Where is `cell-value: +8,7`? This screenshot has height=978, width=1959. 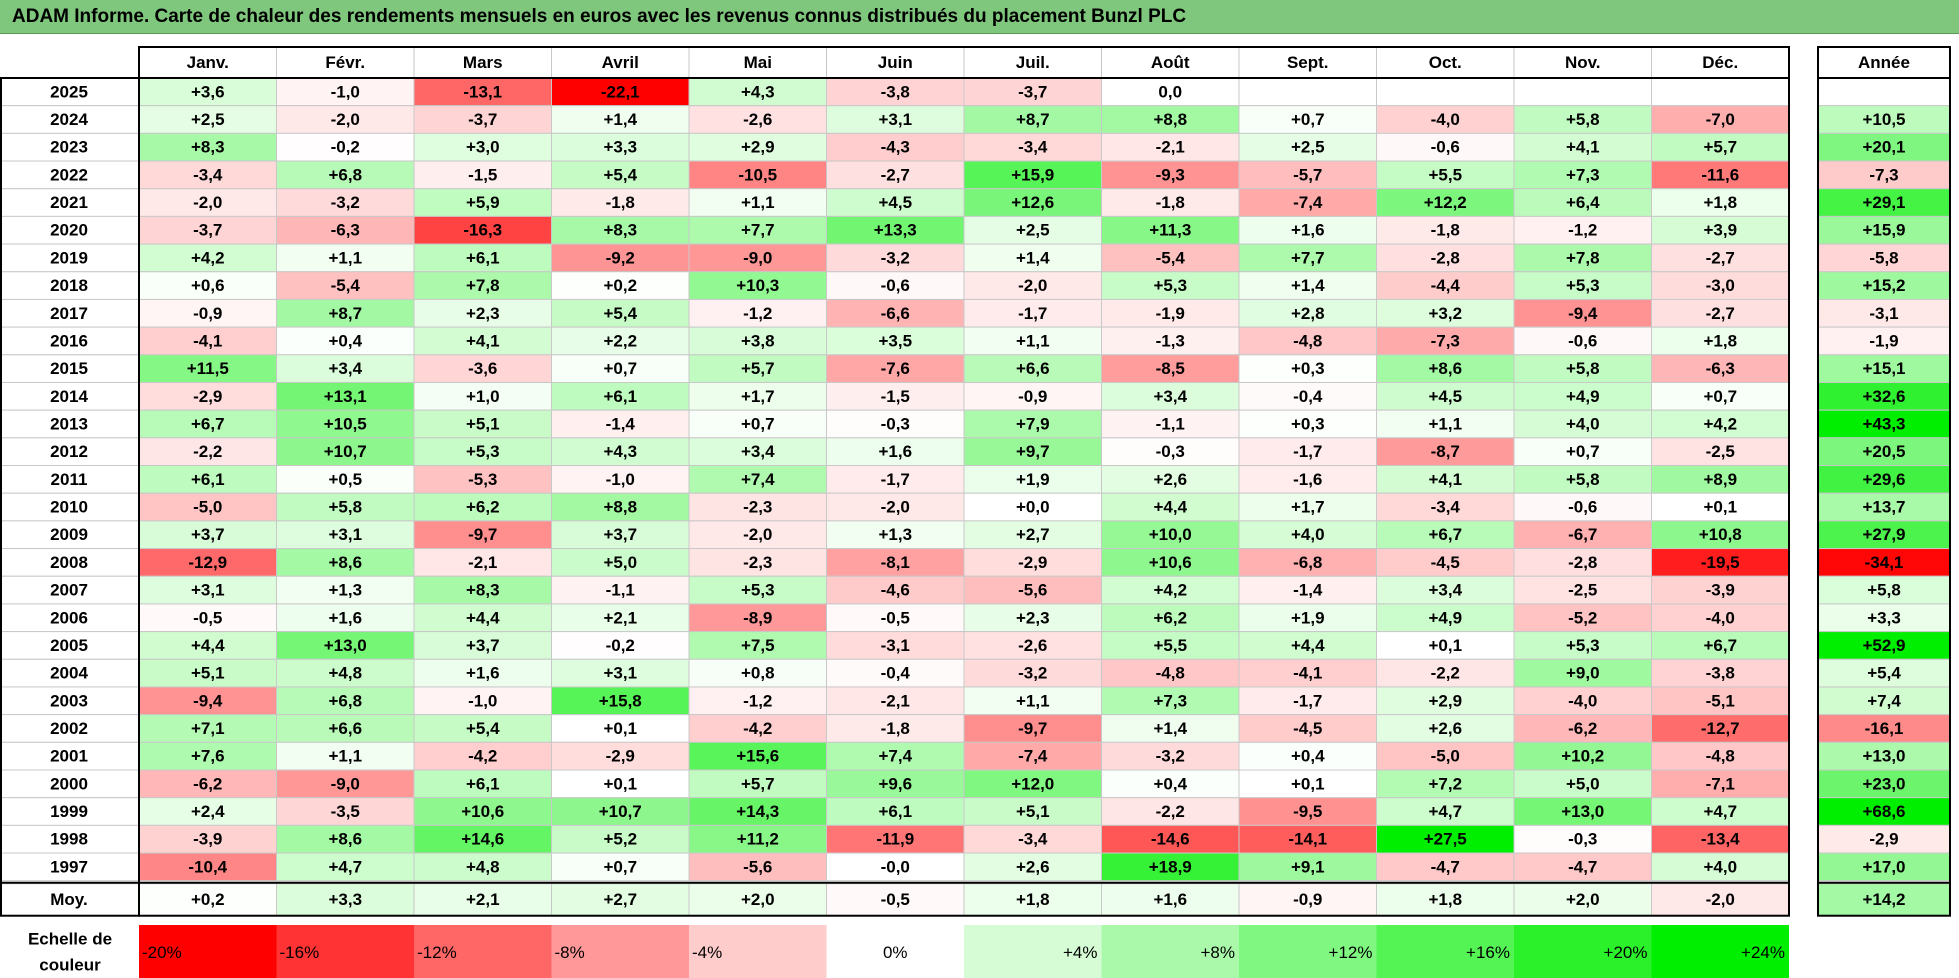 cell-value: +8,7 is located at coordinates (1033, 119).